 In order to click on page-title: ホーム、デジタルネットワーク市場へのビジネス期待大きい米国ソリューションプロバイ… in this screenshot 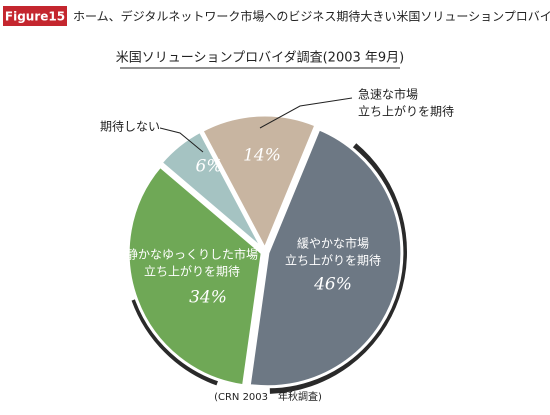, I will do `click(311, 16)`.